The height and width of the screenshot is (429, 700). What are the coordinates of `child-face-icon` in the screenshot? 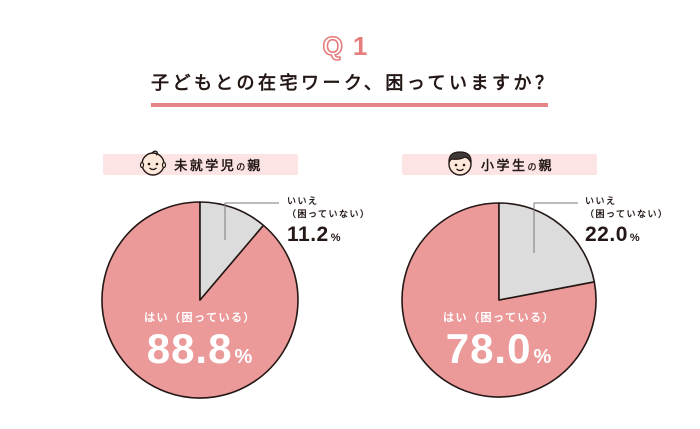 It's located at (460, 163).